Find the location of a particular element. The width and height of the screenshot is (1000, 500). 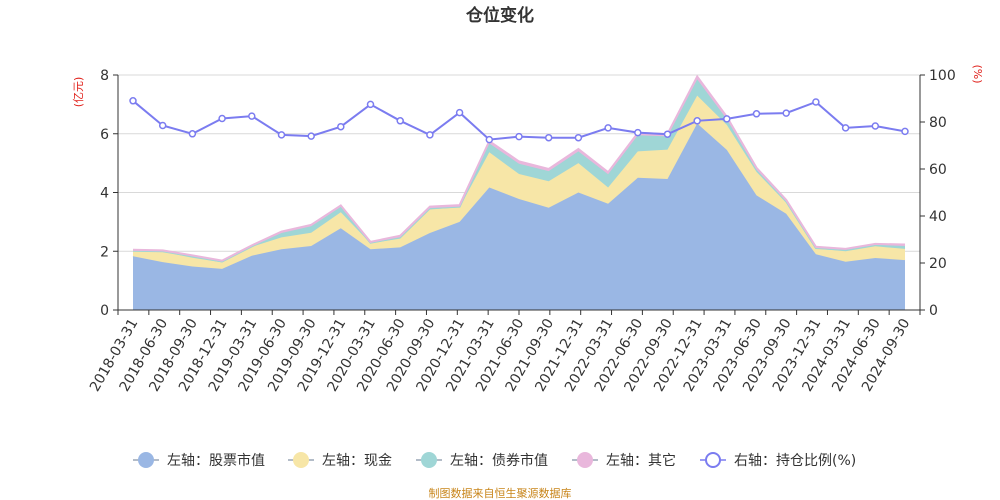

legend-item-3: 左轴：债券市值 is located at coordinates (482, 460).